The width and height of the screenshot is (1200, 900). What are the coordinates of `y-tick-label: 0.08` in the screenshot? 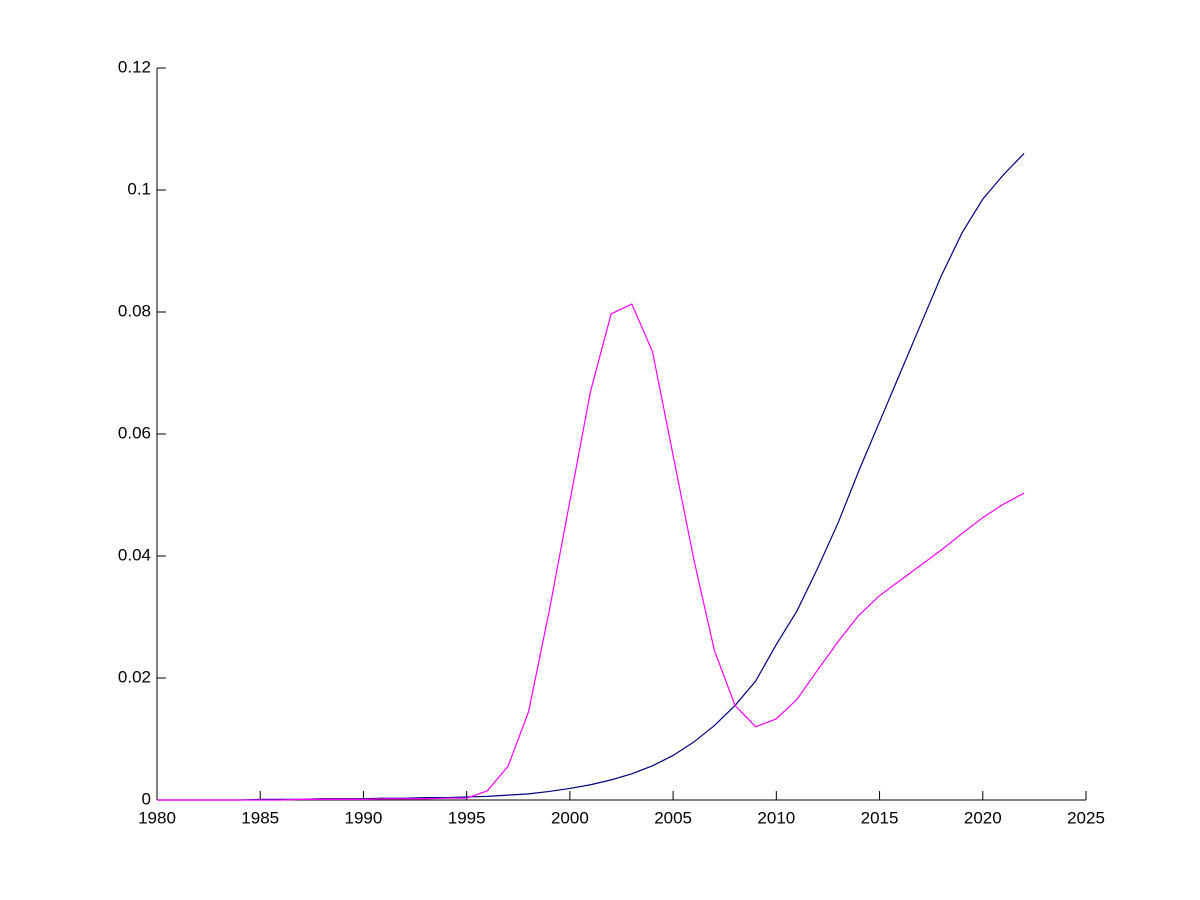 It's located at (134, 310).